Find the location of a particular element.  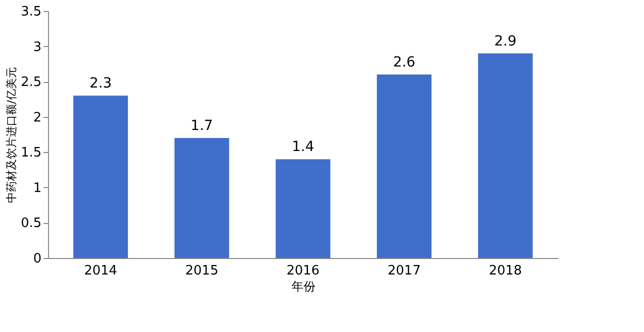

y-tick-label: 2 is located at coordinates (37, 118).